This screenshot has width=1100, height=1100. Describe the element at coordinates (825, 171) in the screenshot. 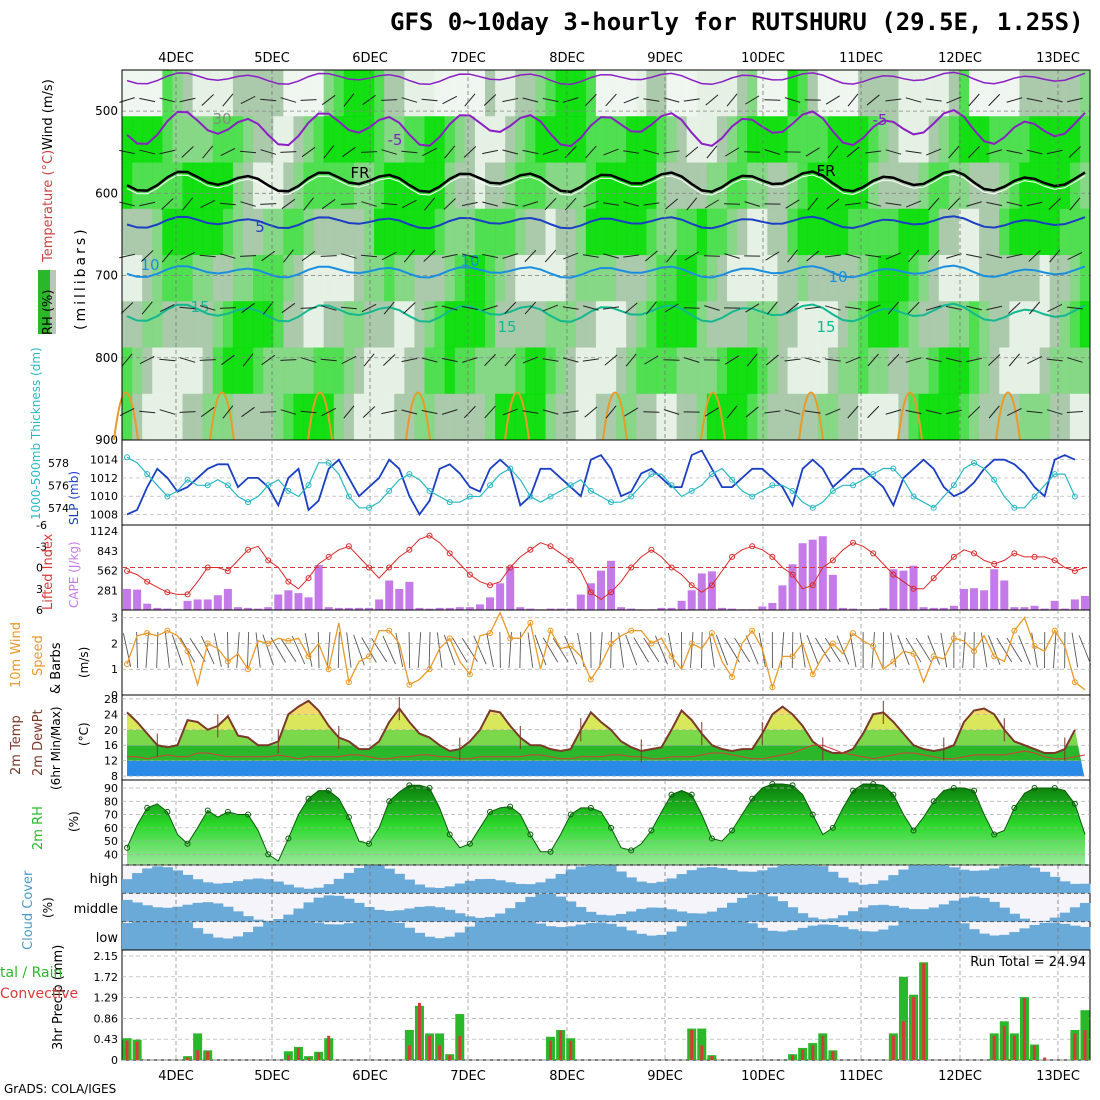

I see `contour-label: FR` at that location.